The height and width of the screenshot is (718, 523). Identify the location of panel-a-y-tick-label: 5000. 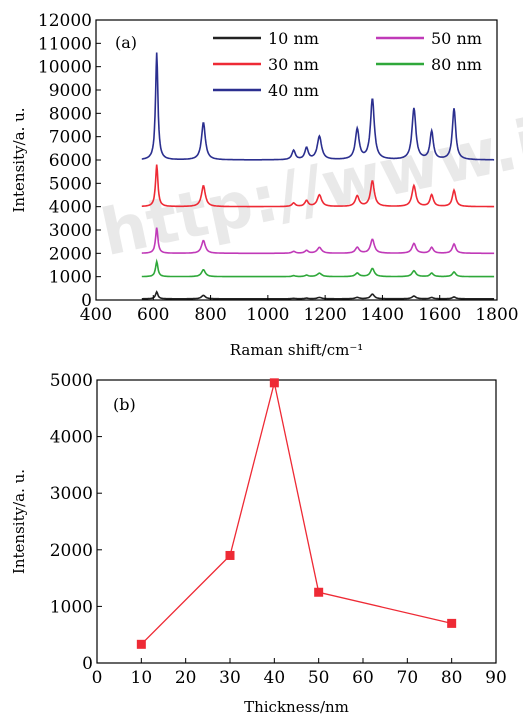
(70, 184).